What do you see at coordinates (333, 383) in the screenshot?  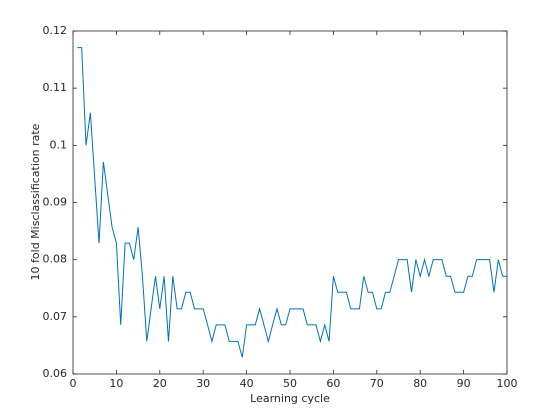 I see `x-tick-label: 60` at bounding box center [333, 383].